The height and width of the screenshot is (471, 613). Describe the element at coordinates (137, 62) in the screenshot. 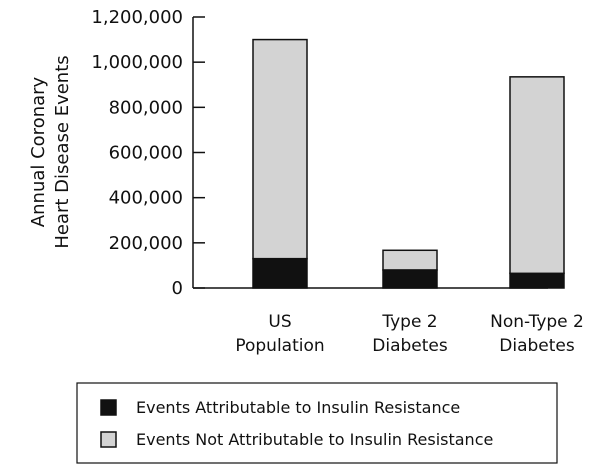

I see `y-tick-label: 1,000,000` at that location.